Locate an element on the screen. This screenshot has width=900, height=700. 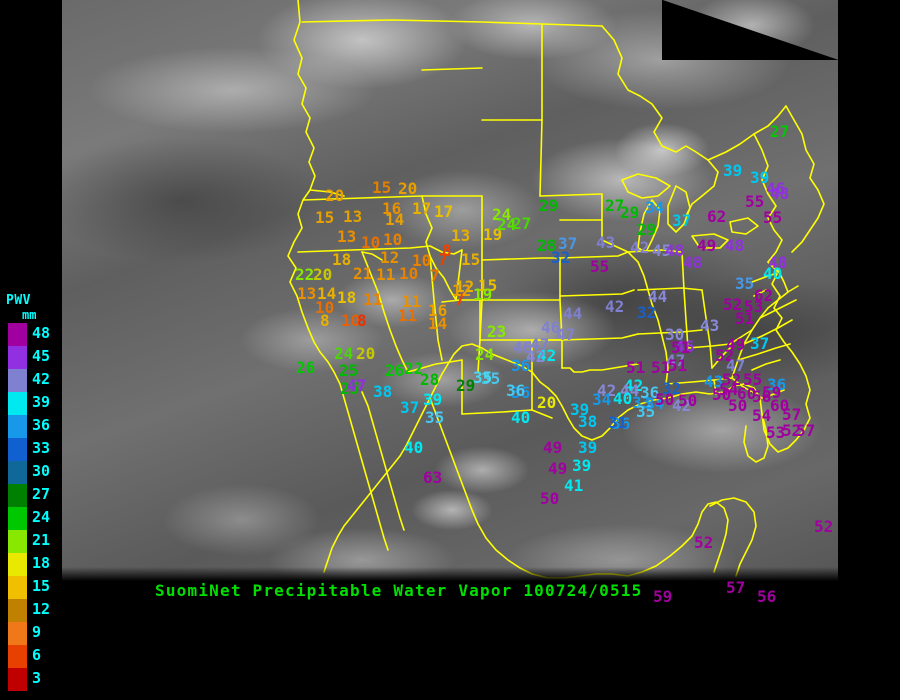
station-pwv-value: 31 is located at coordinates (618, 422).